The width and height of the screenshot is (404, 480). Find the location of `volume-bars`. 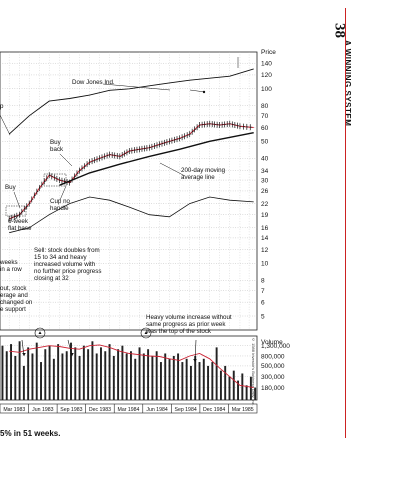

volume-bars is located at coordinates (129, 370).